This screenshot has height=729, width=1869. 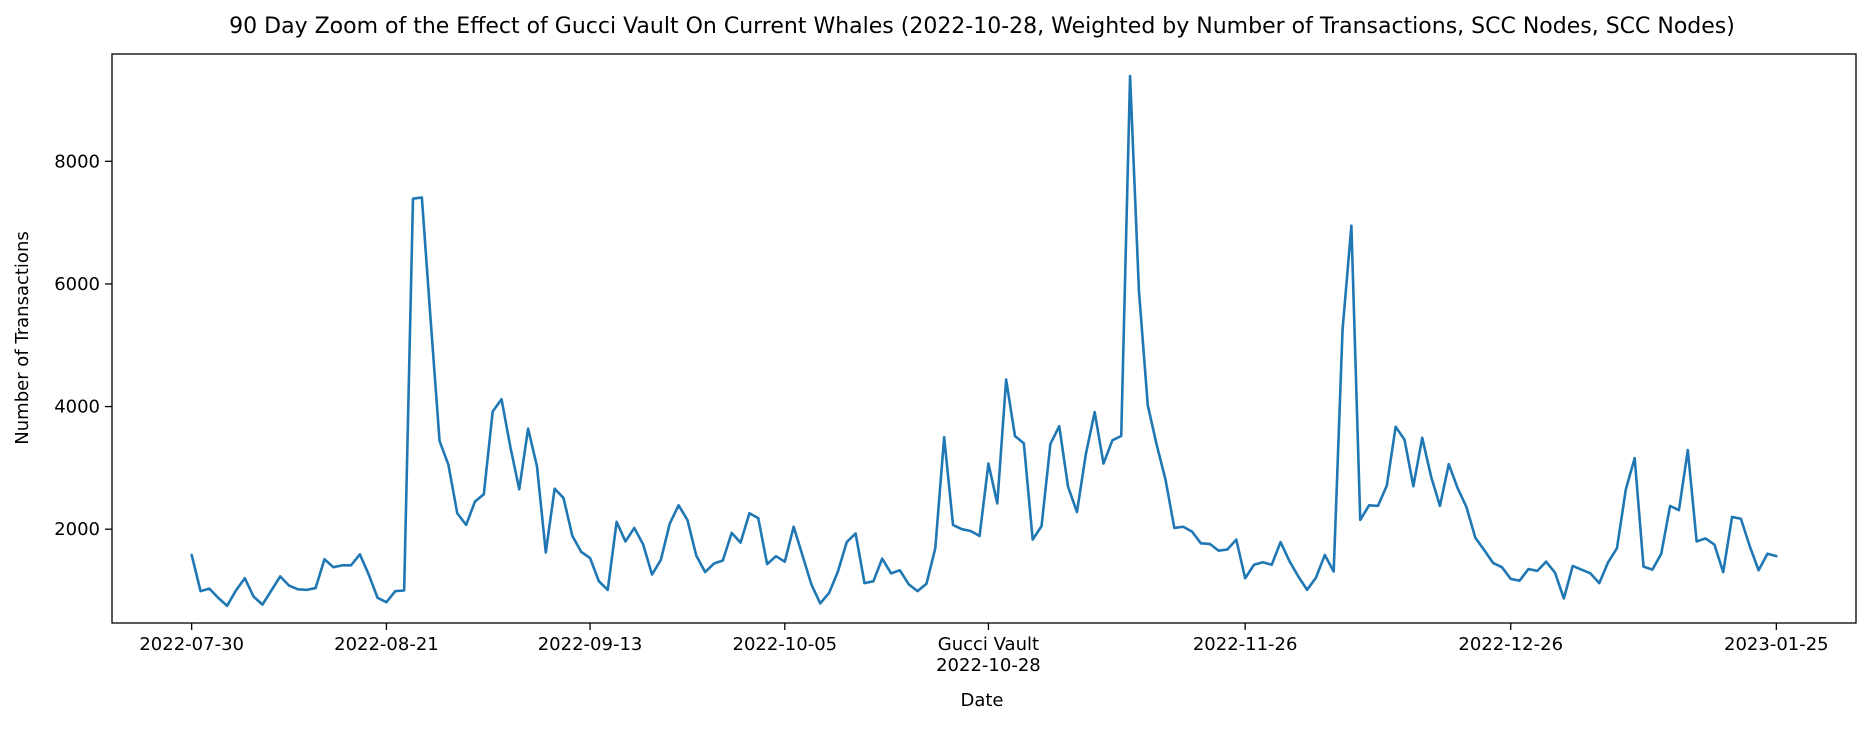 What do you see at coordinates (77, 161) in the screenshot?
I see `y-tick-label: 8000` at bounding box center [77, 161].